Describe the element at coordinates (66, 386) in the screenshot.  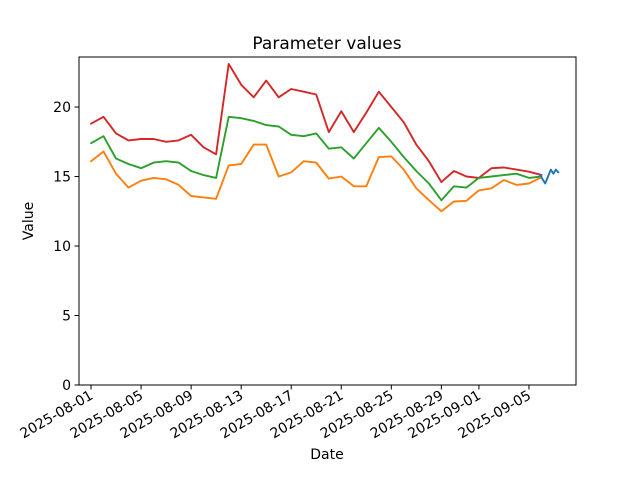
I see `y-tick-label: 0` at that location.